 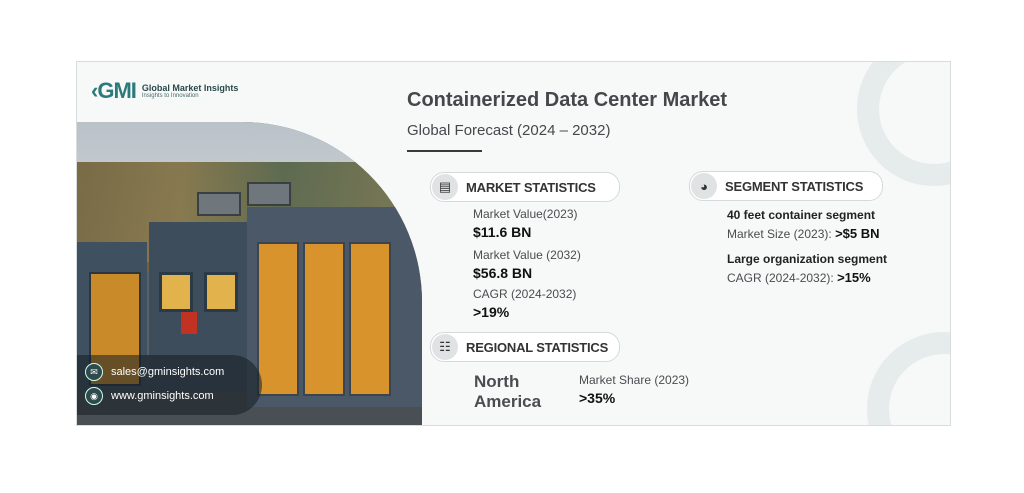 I want to click on segment-statistics-header: ◕ SEGMENT STATISTICS, so click(x=786, y=186).